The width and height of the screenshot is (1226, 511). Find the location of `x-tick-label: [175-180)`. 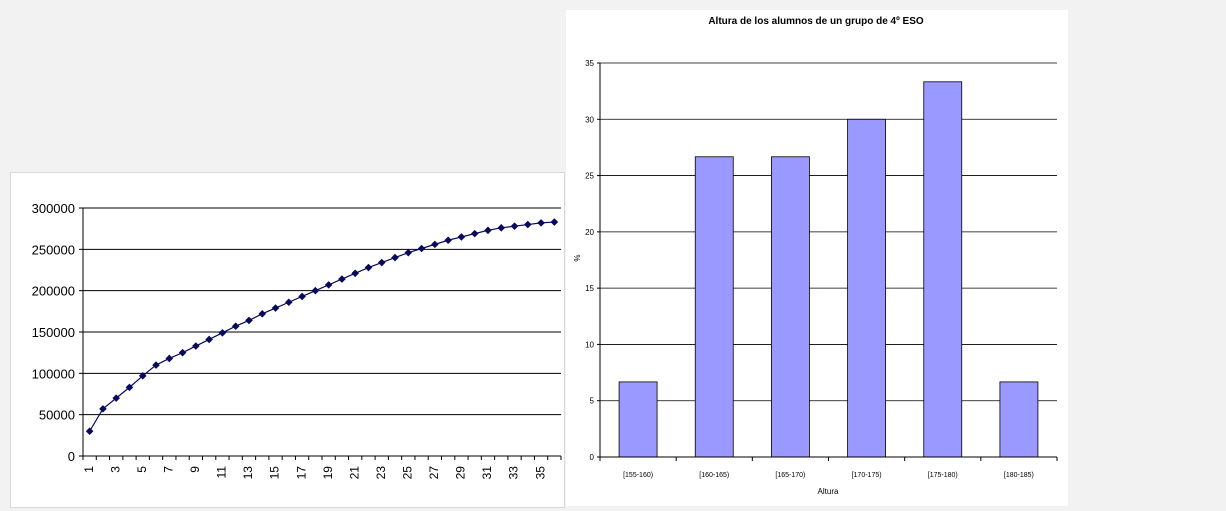

x-tick-label: [175-180) is located at coordinates (943, 475).